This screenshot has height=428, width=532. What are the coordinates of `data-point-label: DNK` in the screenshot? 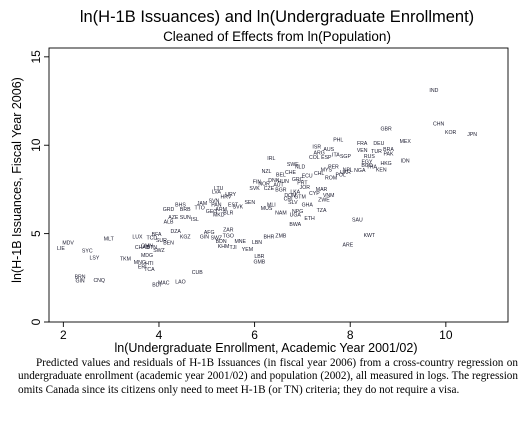 It's located at (273, 181).